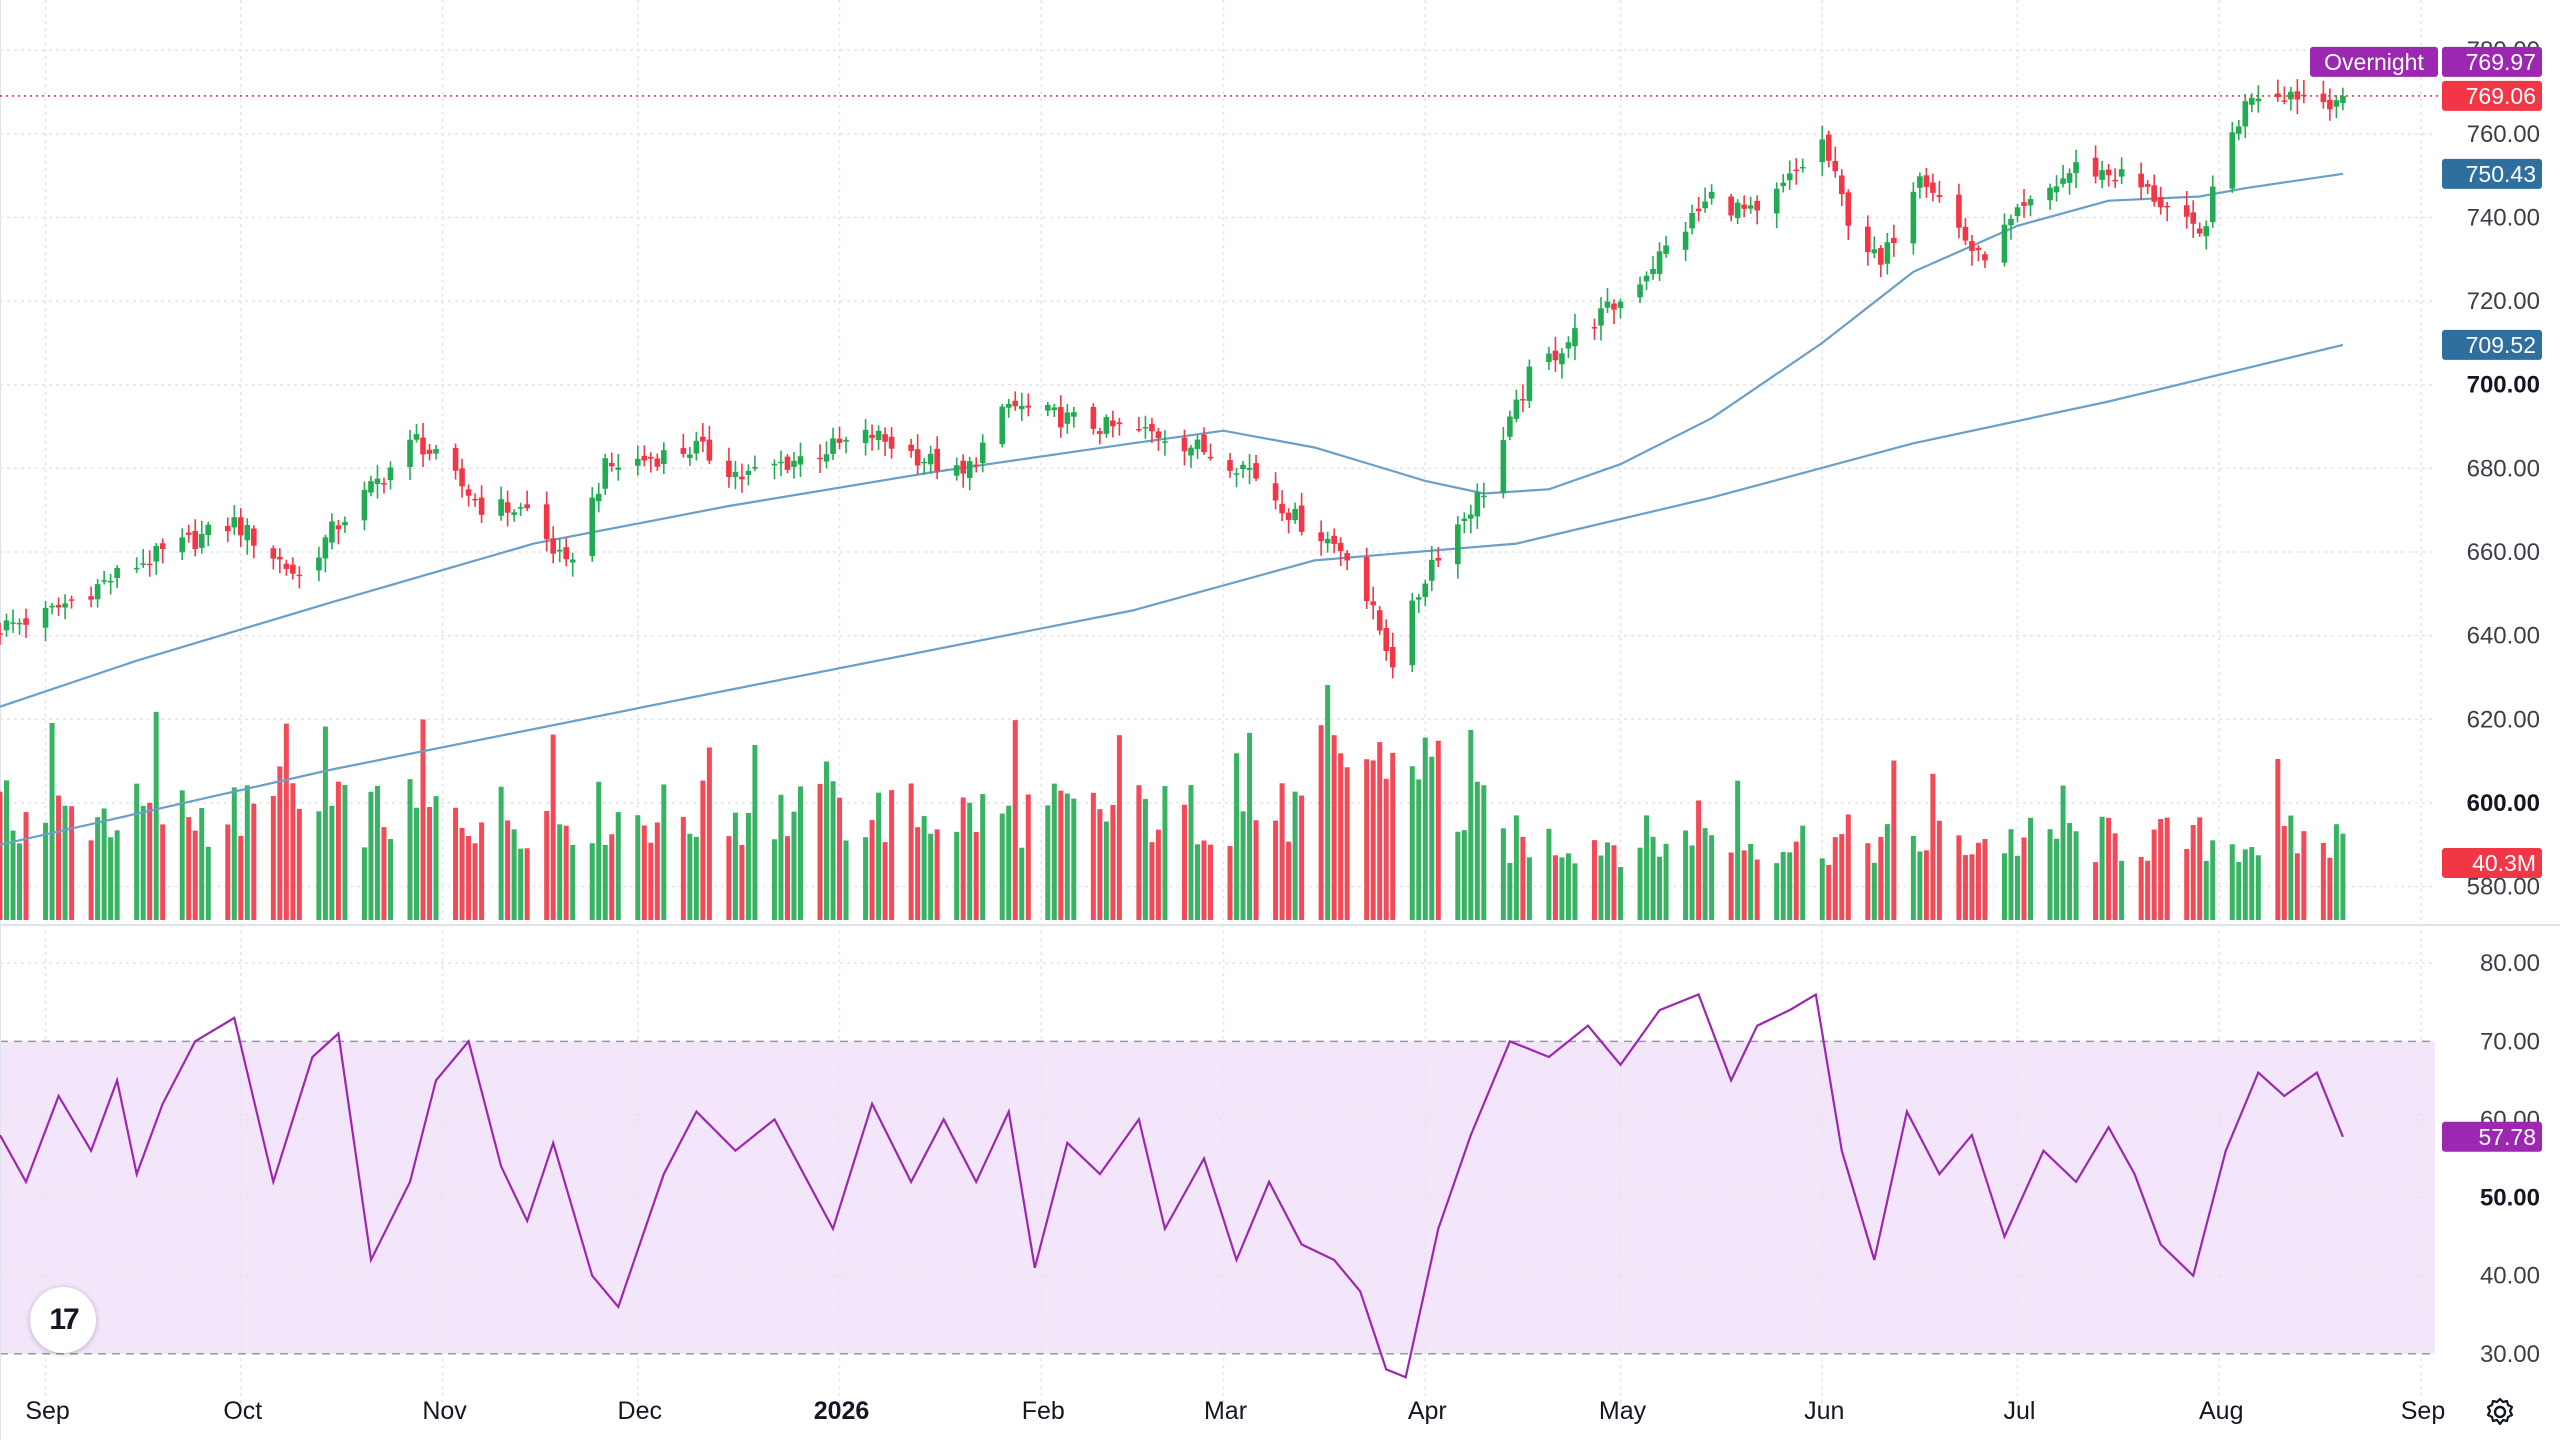 Image resolution: width=2560 pixels, height=1445 pixels. Describe the element at coordinates (2020, 1411) in the screenshot. I see `time-tick-label: Jul` at that location.